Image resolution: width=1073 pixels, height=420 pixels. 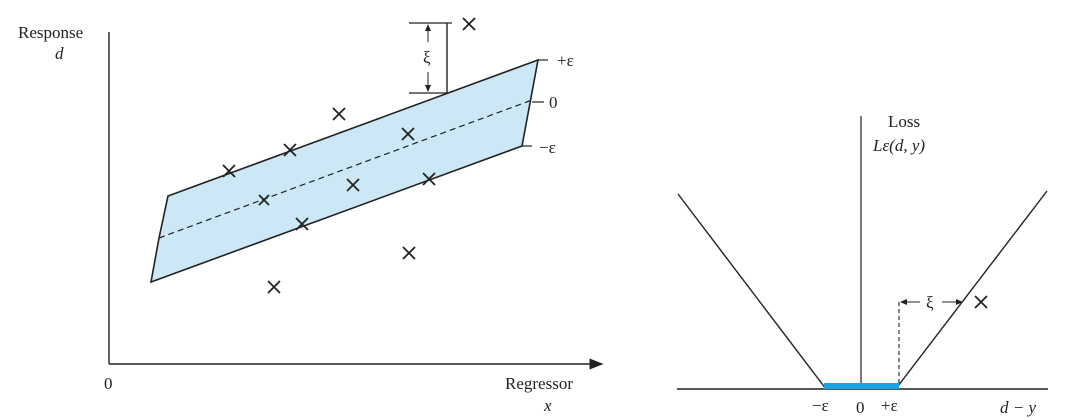 I want to click on loss-left-branch, so click(x=752, y=291).